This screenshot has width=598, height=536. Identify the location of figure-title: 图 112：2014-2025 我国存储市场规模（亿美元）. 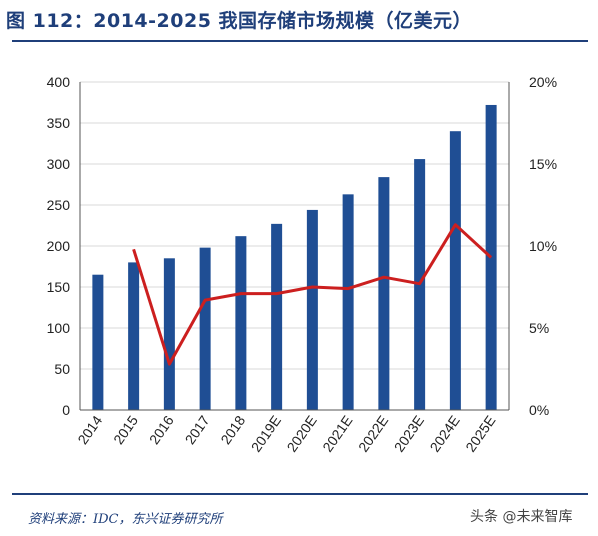
(239, 21).